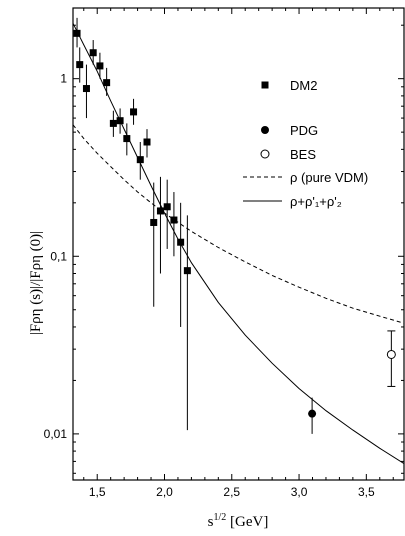  I want to click on x-axis-title-sup: 1/2, so click(219, 517).